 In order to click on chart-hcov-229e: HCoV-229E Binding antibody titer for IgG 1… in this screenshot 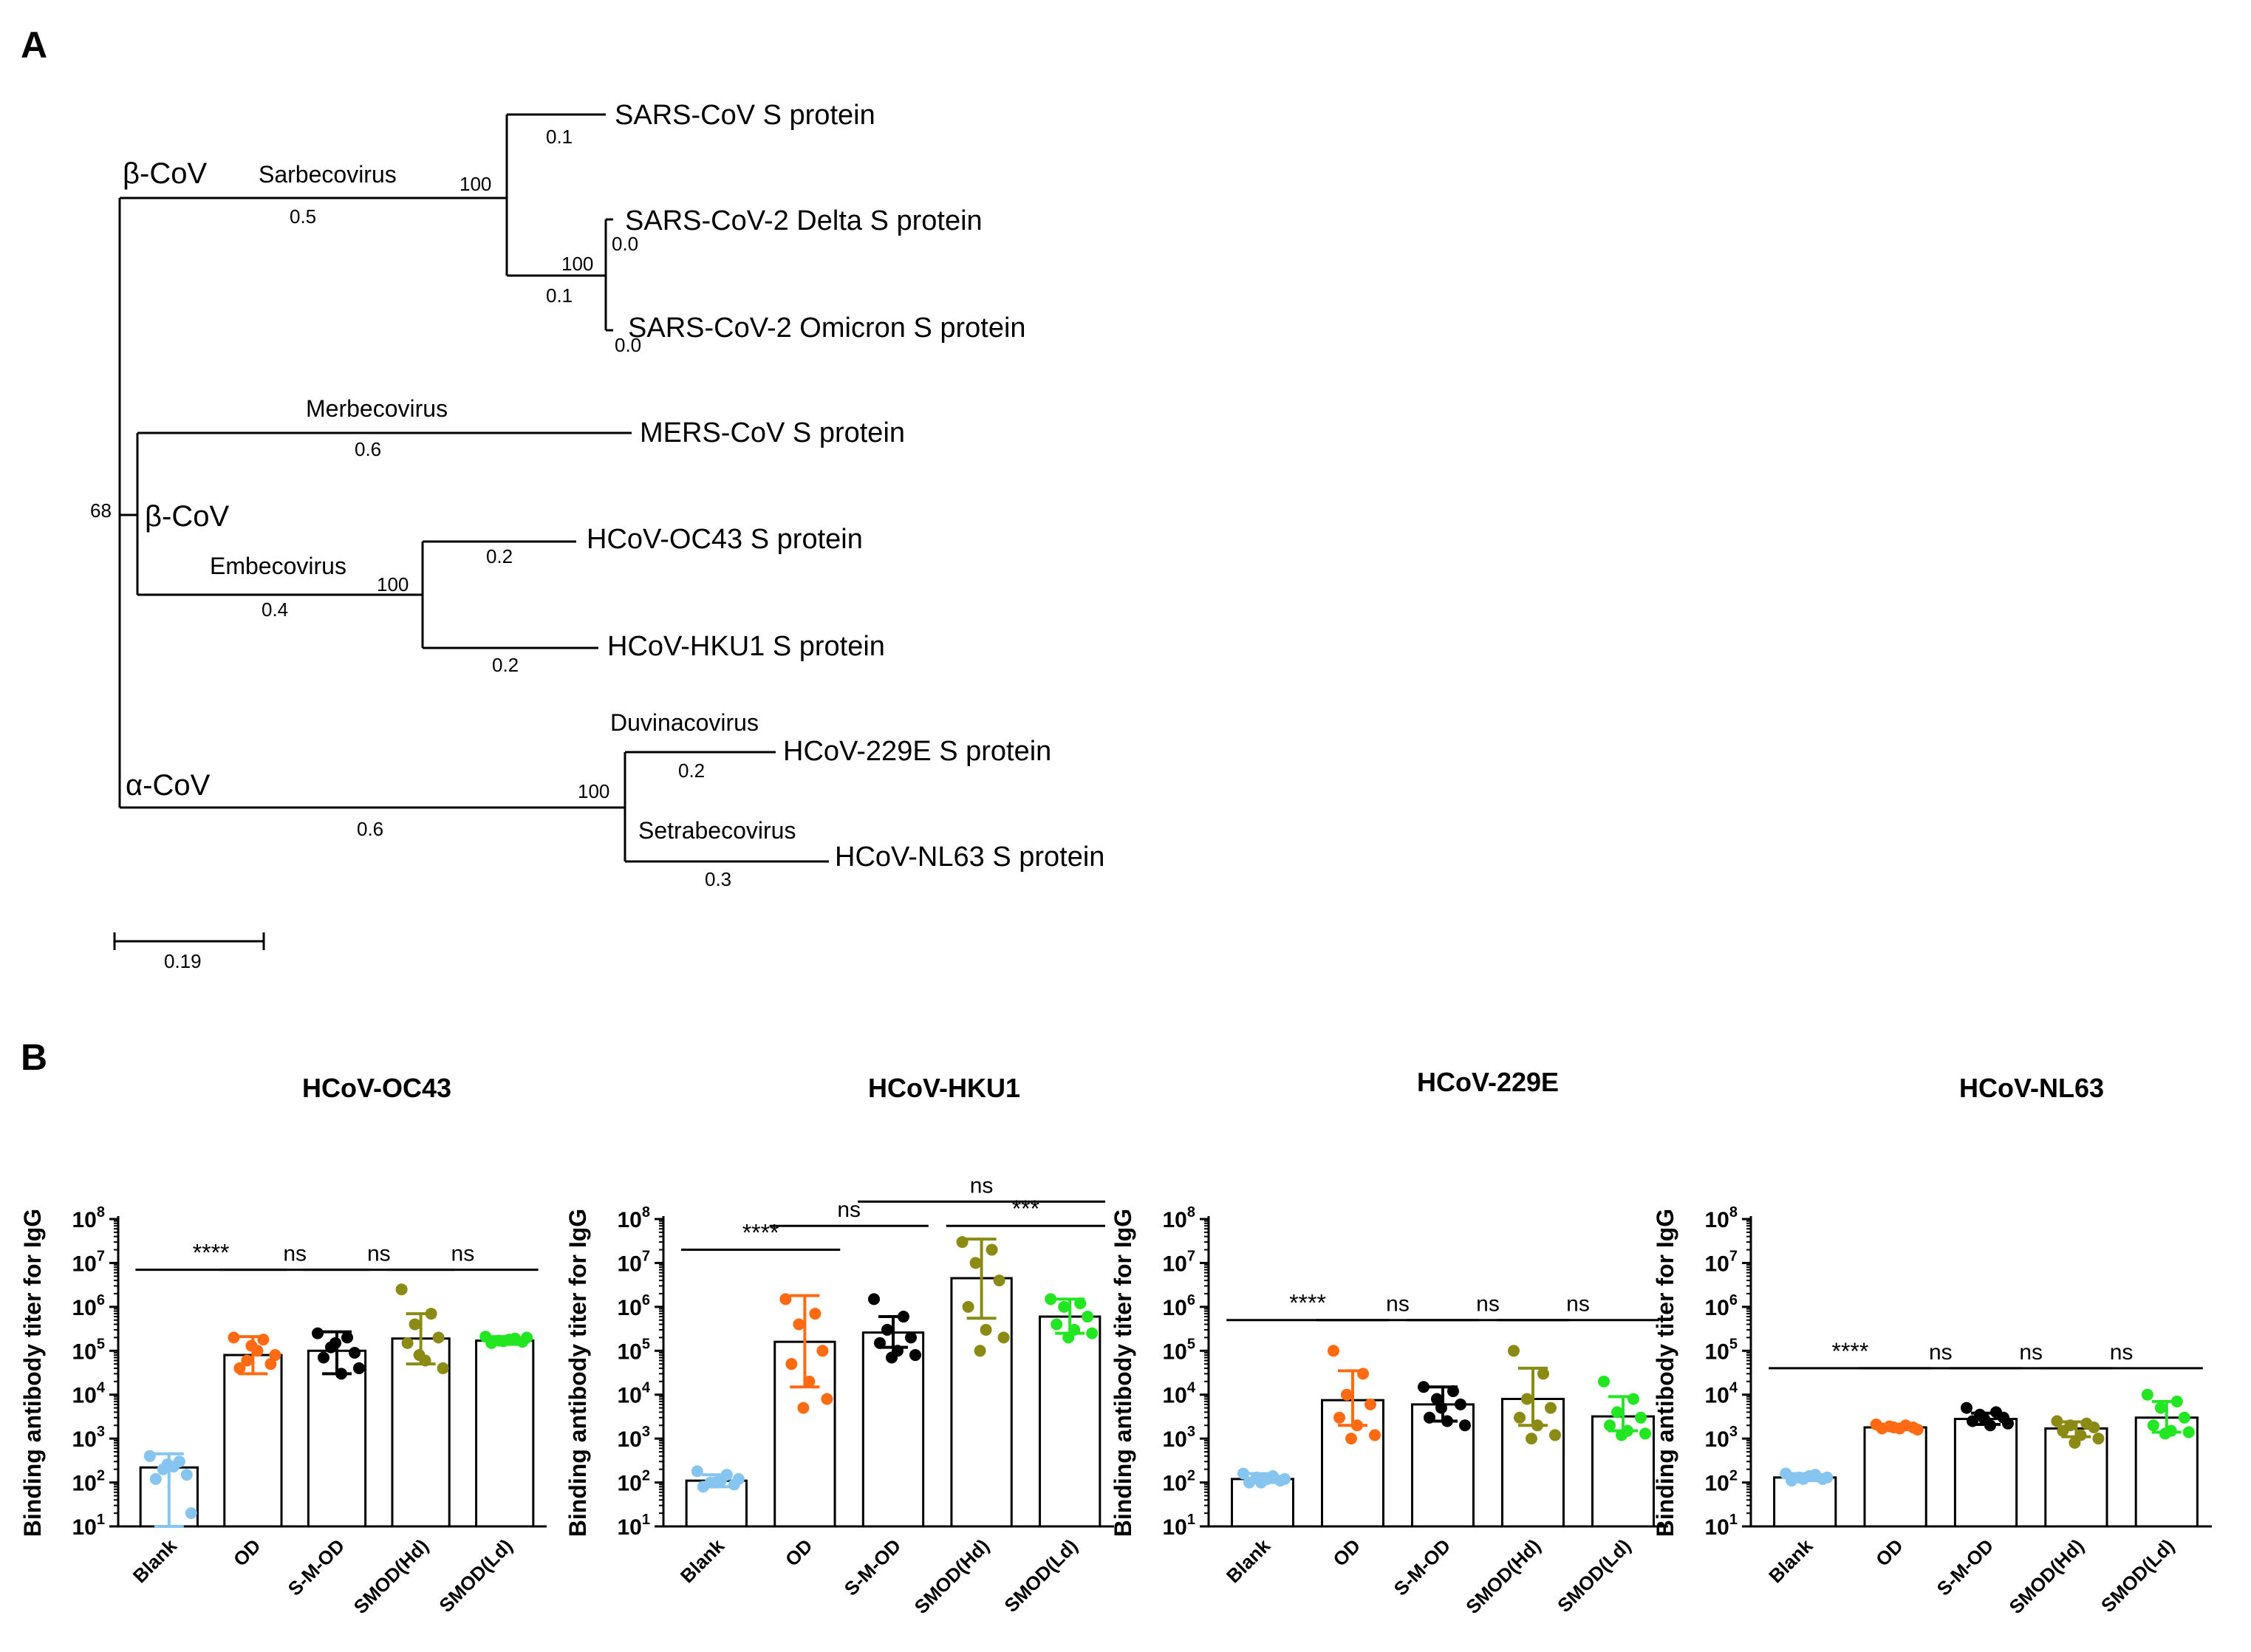, I will do `click(1389, 1342)`.